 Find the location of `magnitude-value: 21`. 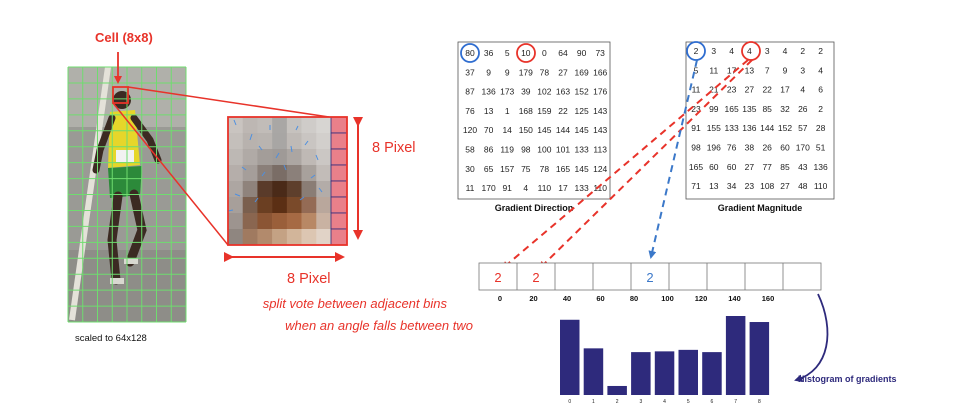

magnitude-value: 21 is located at coordinates (714, 90).